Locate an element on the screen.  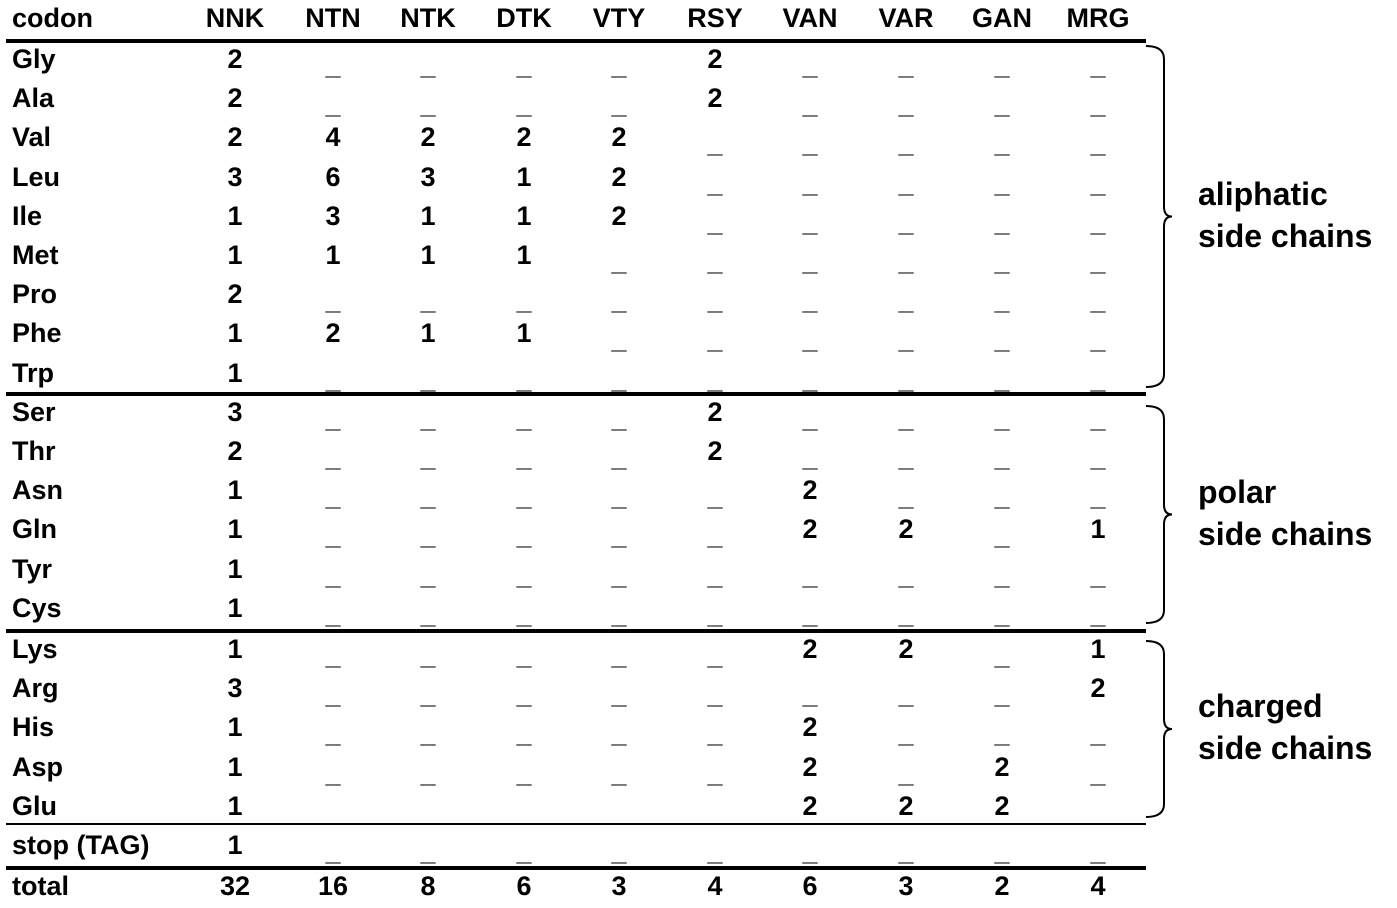
group-label: charged is located at coordinates (1260, 706).